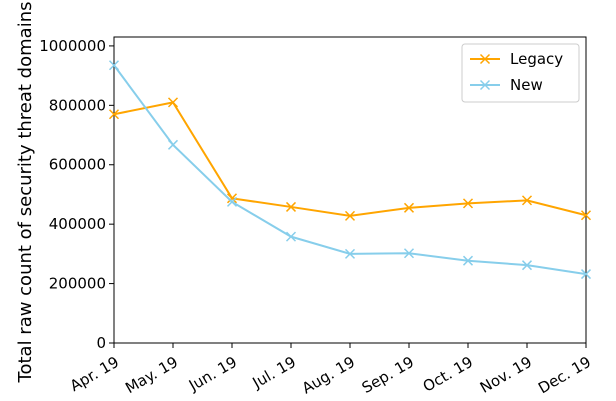  Describe the element at coordinates (564, 375) in the screenshot. I see `x-tick-label: Dec. 19` at that location.